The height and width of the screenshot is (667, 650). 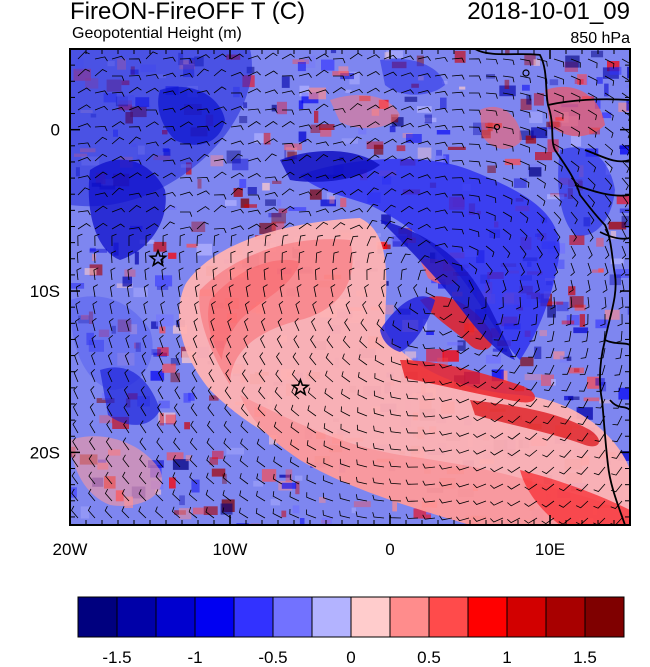 I want to click on lon-tick-label: 10E, so click(x=550, y=549).